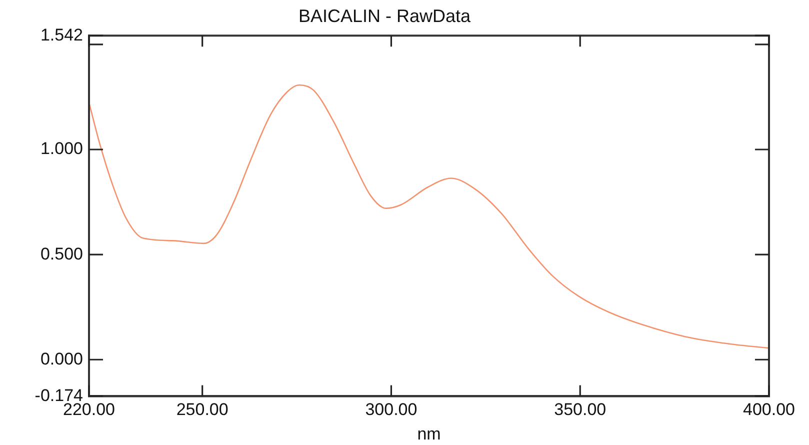 The width and height of the screenshot is (809, 445). I want to click on y-tick-label: 0.500, so click(61, 254).